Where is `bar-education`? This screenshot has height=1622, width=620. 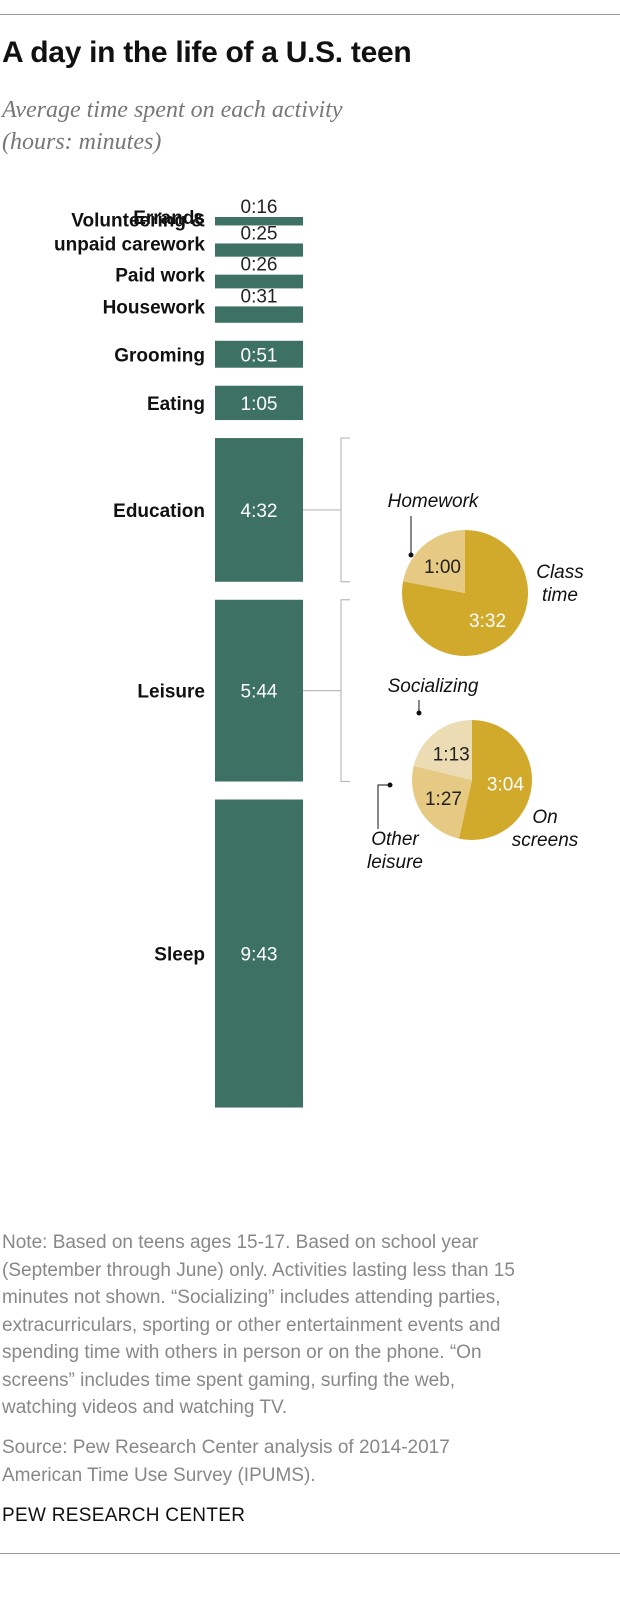
bar-education is located at coordinates (259, 510).